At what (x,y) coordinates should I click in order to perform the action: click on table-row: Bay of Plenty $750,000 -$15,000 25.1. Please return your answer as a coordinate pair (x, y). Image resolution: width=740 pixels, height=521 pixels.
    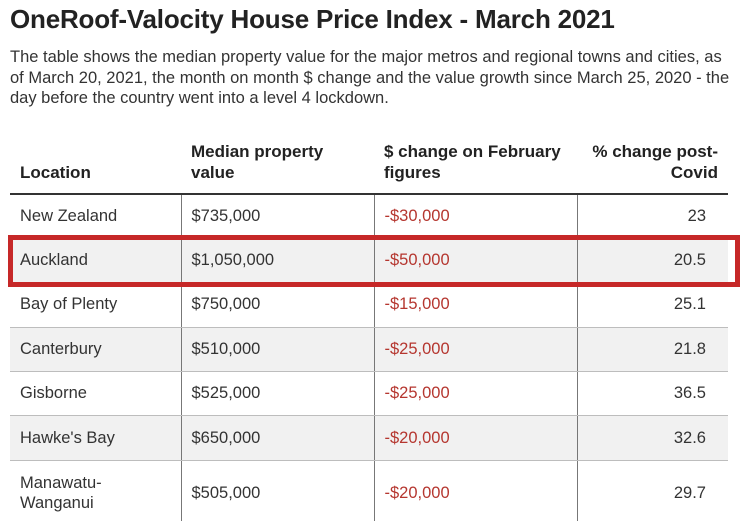
    Looking at the image, I should click on (369, 305).